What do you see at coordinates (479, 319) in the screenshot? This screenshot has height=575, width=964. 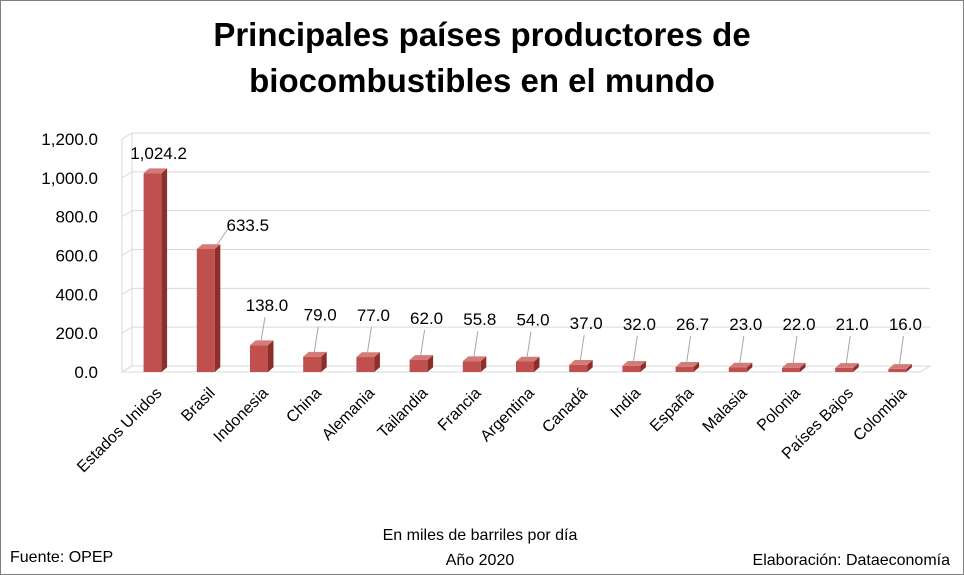 I see `data-label: 55.8` at bounding box center [479, 319].